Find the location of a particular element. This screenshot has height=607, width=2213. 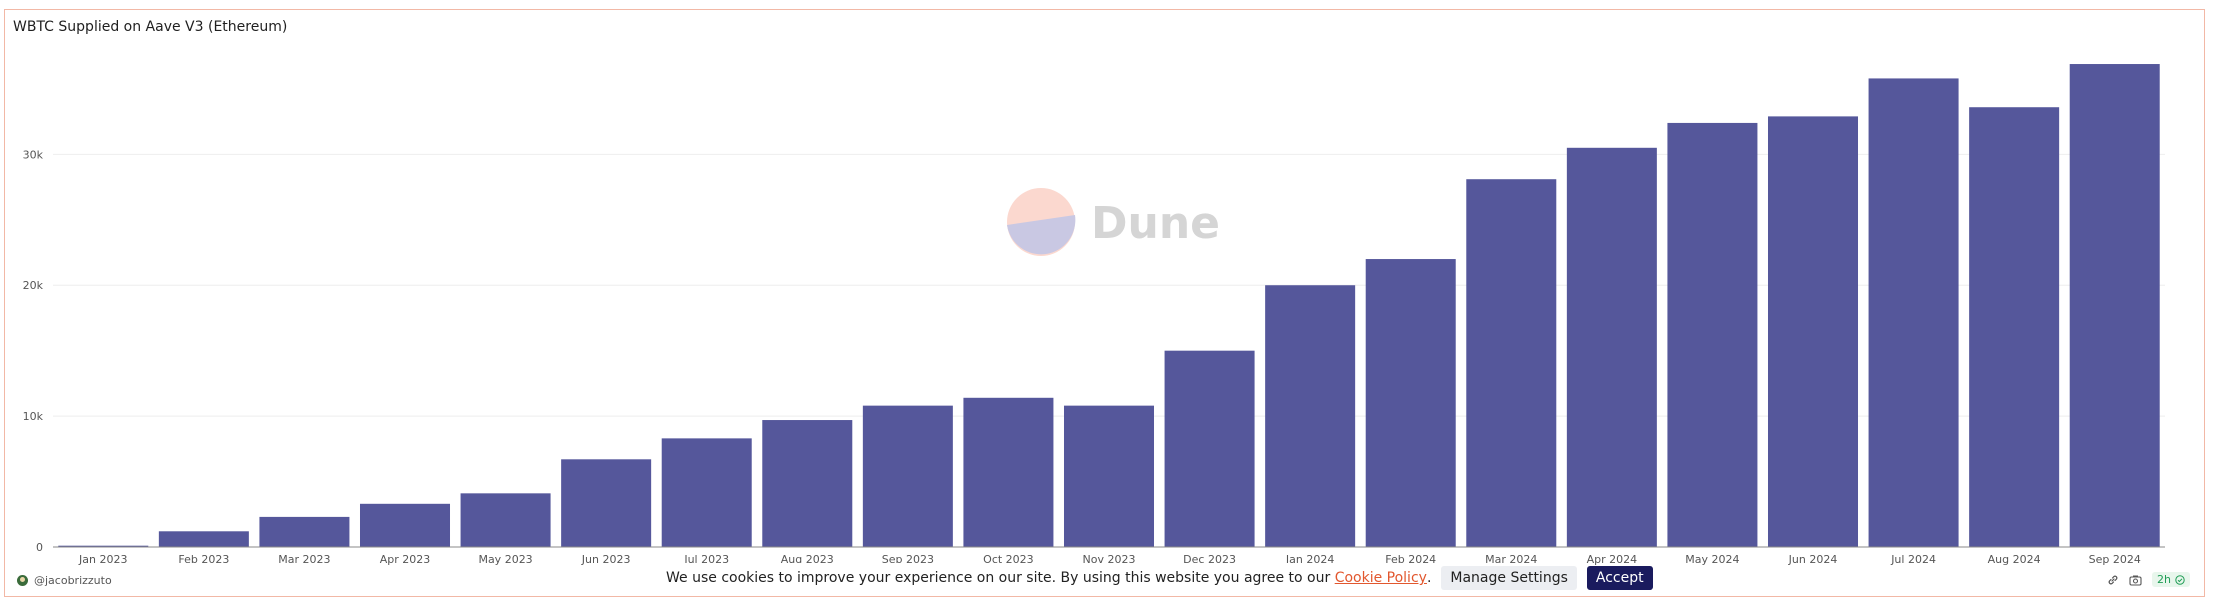

x-tick-label: Aug 2024 is located at coordinates (2014, 559).